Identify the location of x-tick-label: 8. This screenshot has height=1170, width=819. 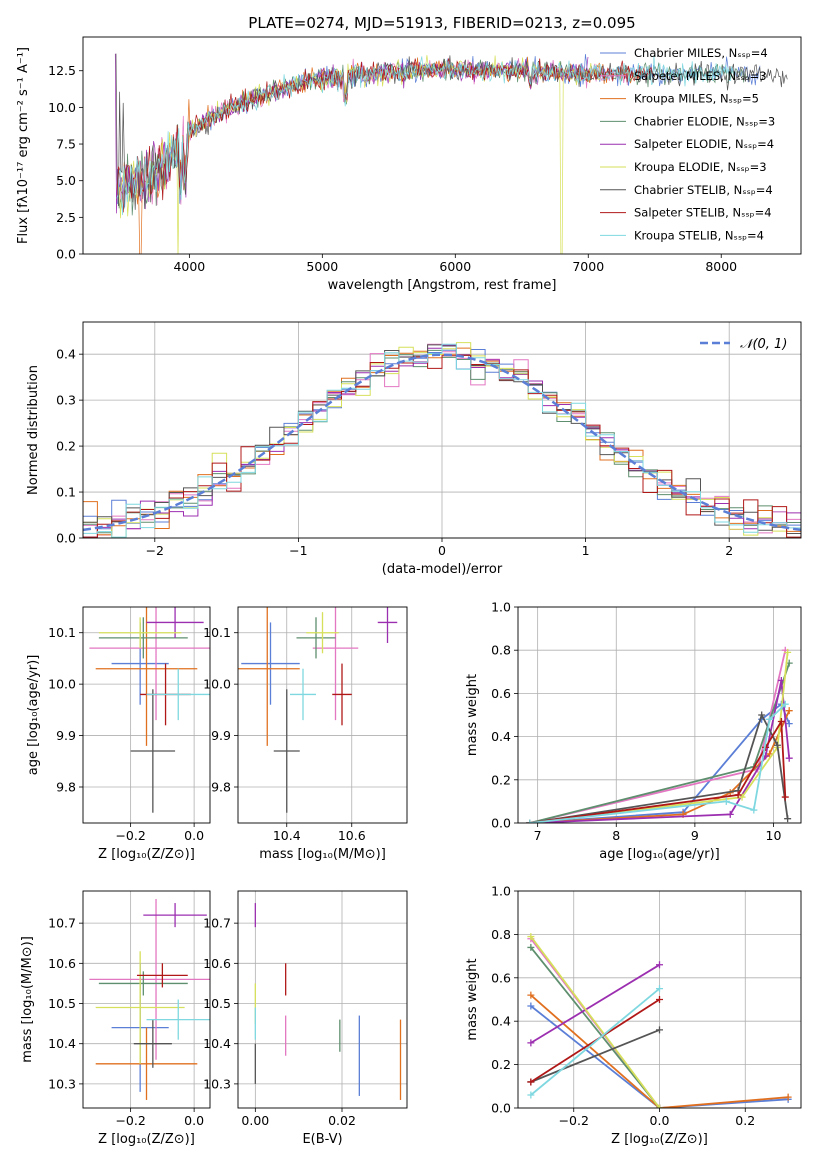
(616, 835).